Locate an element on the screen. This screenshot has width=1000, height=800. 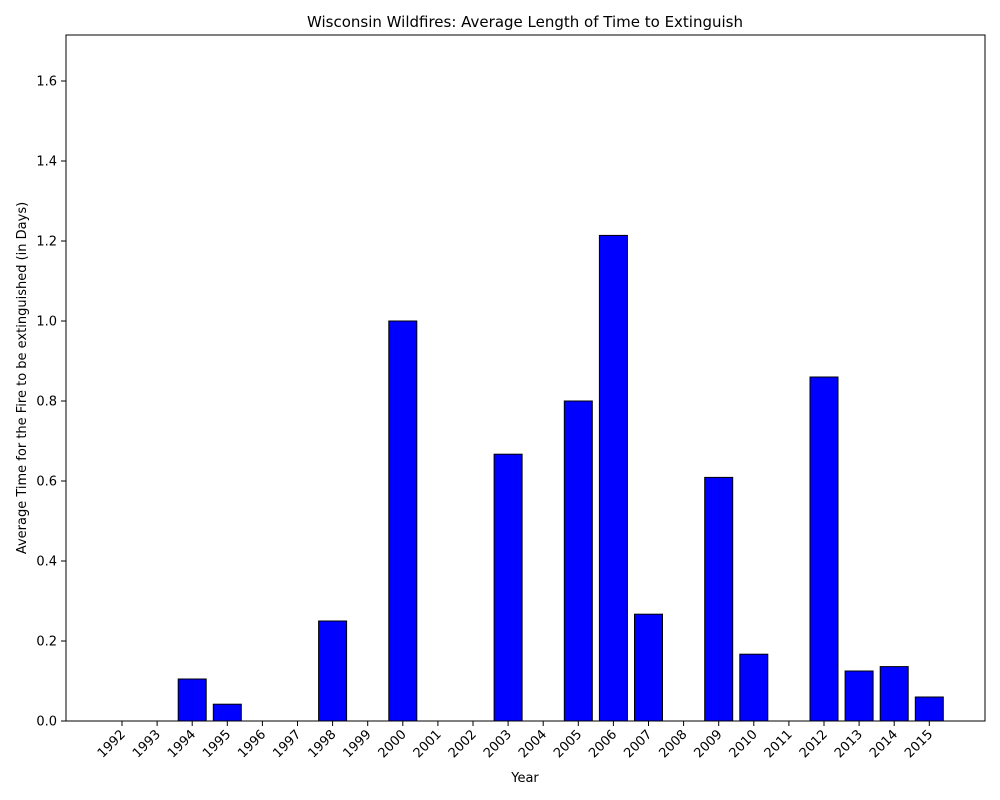
bar-2000 is located at coordinates (403, 521).